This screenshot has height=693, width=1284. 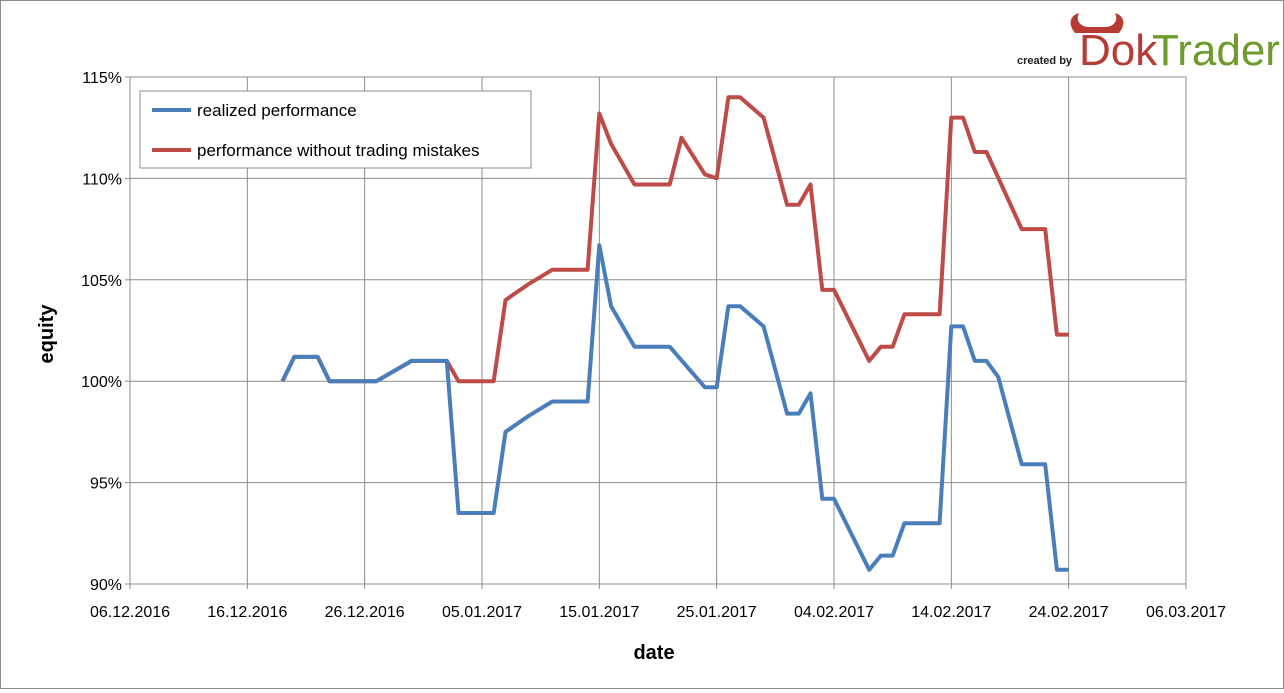 What do you see at coordinates (101, 332) in the screenshot?
I see `y-axis-ticks: 90% 95% 100% 105% 110% 115%` at bounding box center [101, 332].